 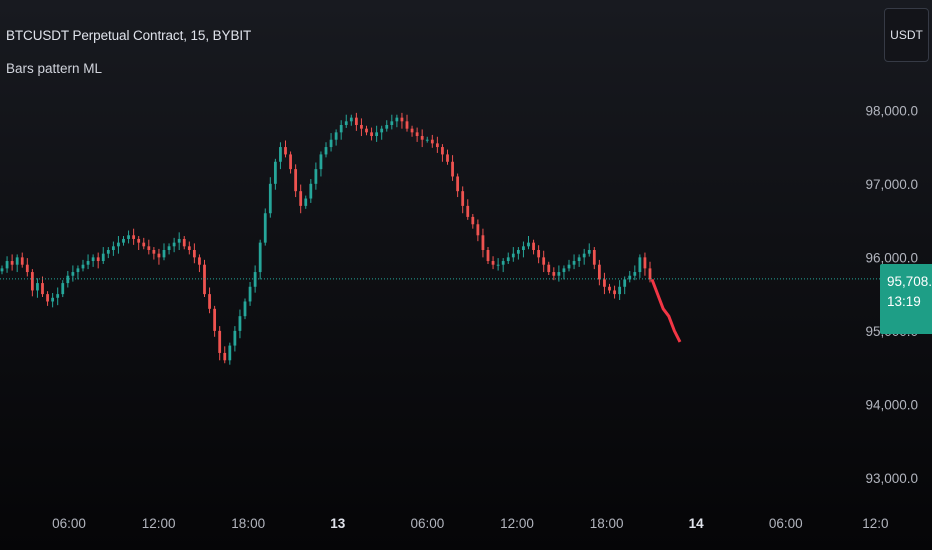 I want to click on x-tick-label: 14, so click(x=697, y=523).